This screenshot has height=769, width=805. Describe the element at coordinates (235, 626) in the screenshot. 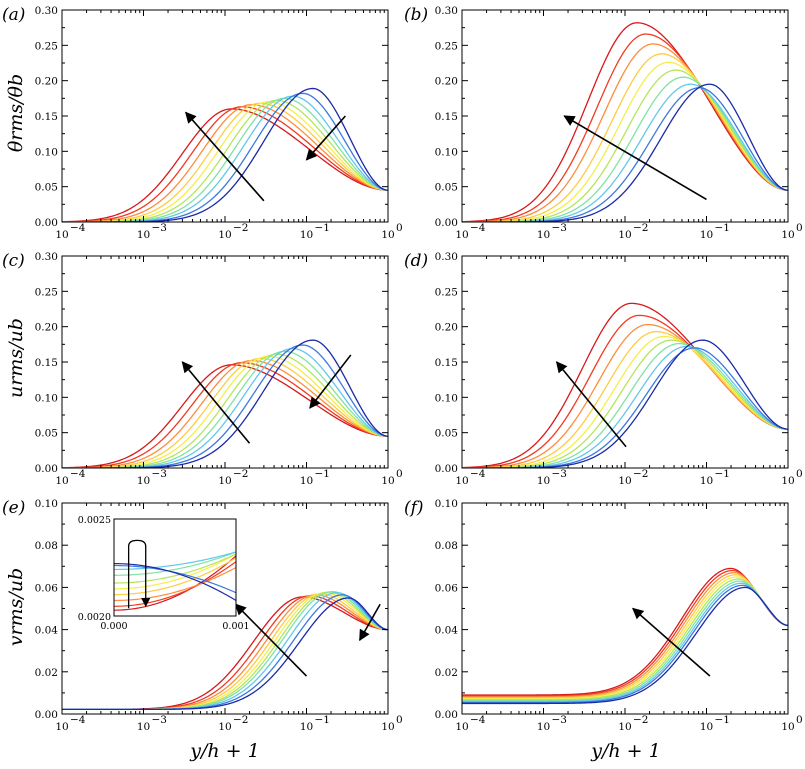

I see `inset-x-tick-label: 0.001` at that location.